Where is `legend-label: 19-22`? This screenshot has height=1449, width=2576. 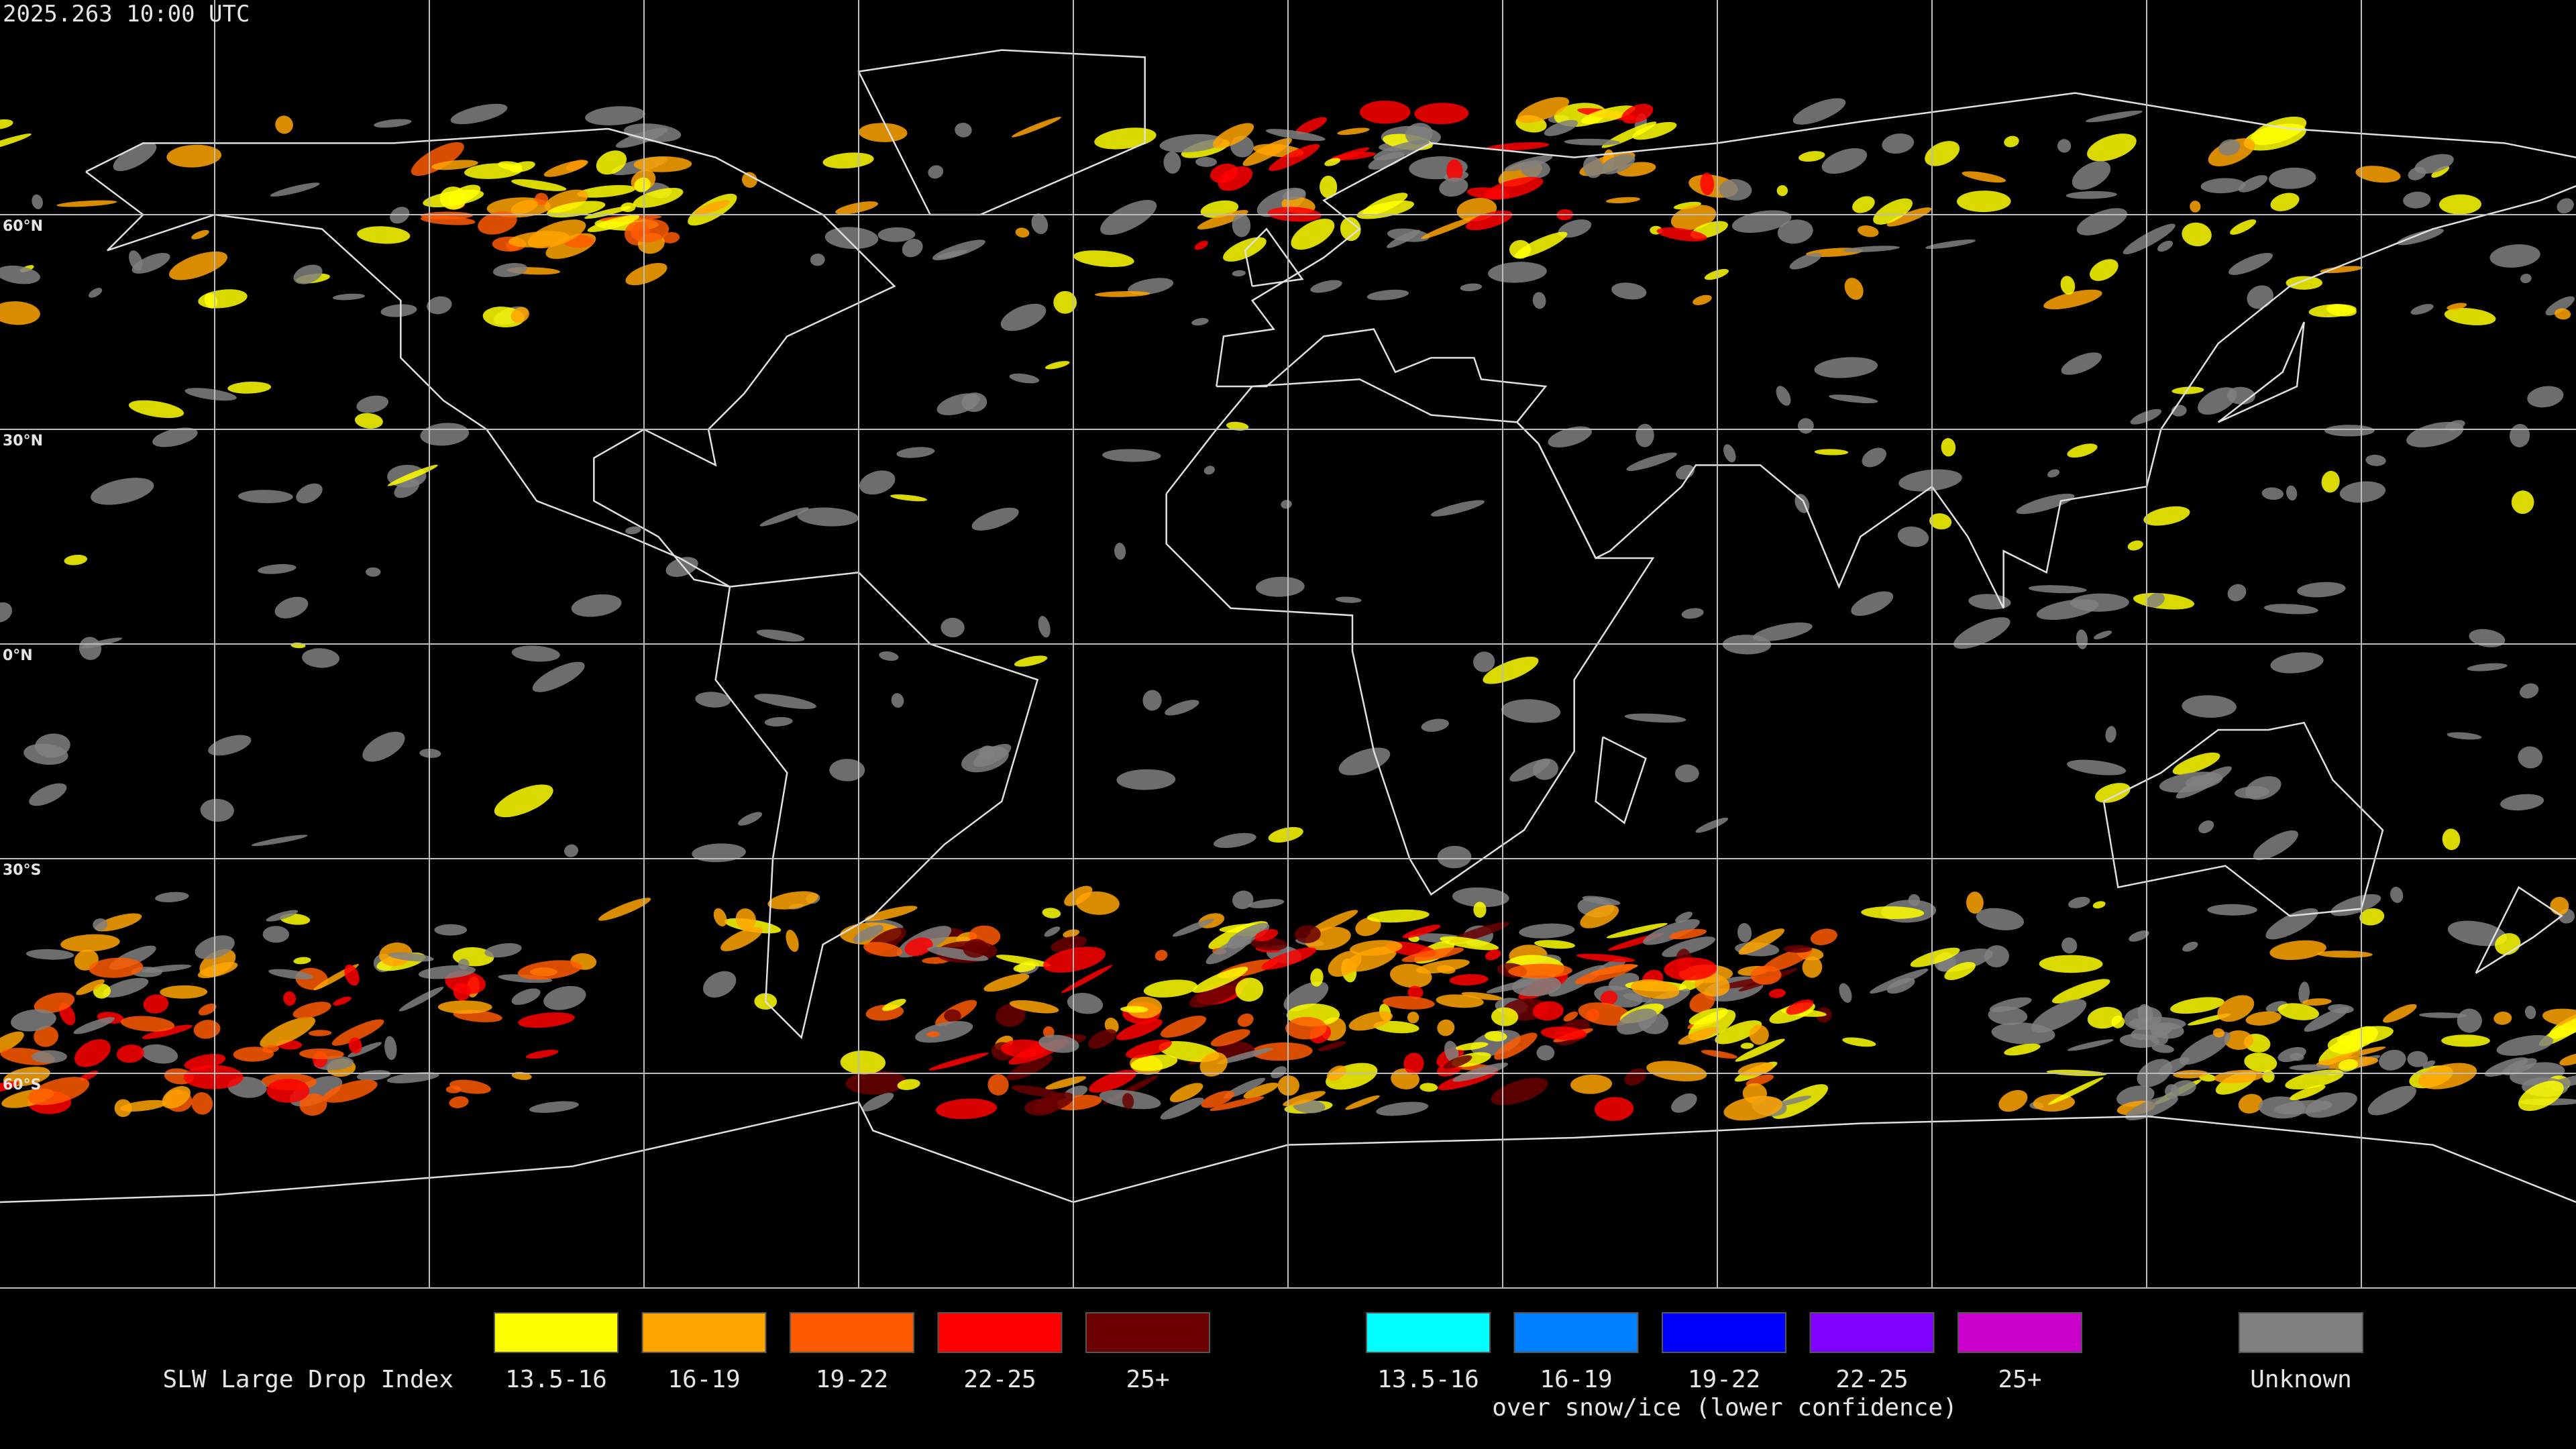
legend-label: 19-22 is located at coordinates (1724, 1379).